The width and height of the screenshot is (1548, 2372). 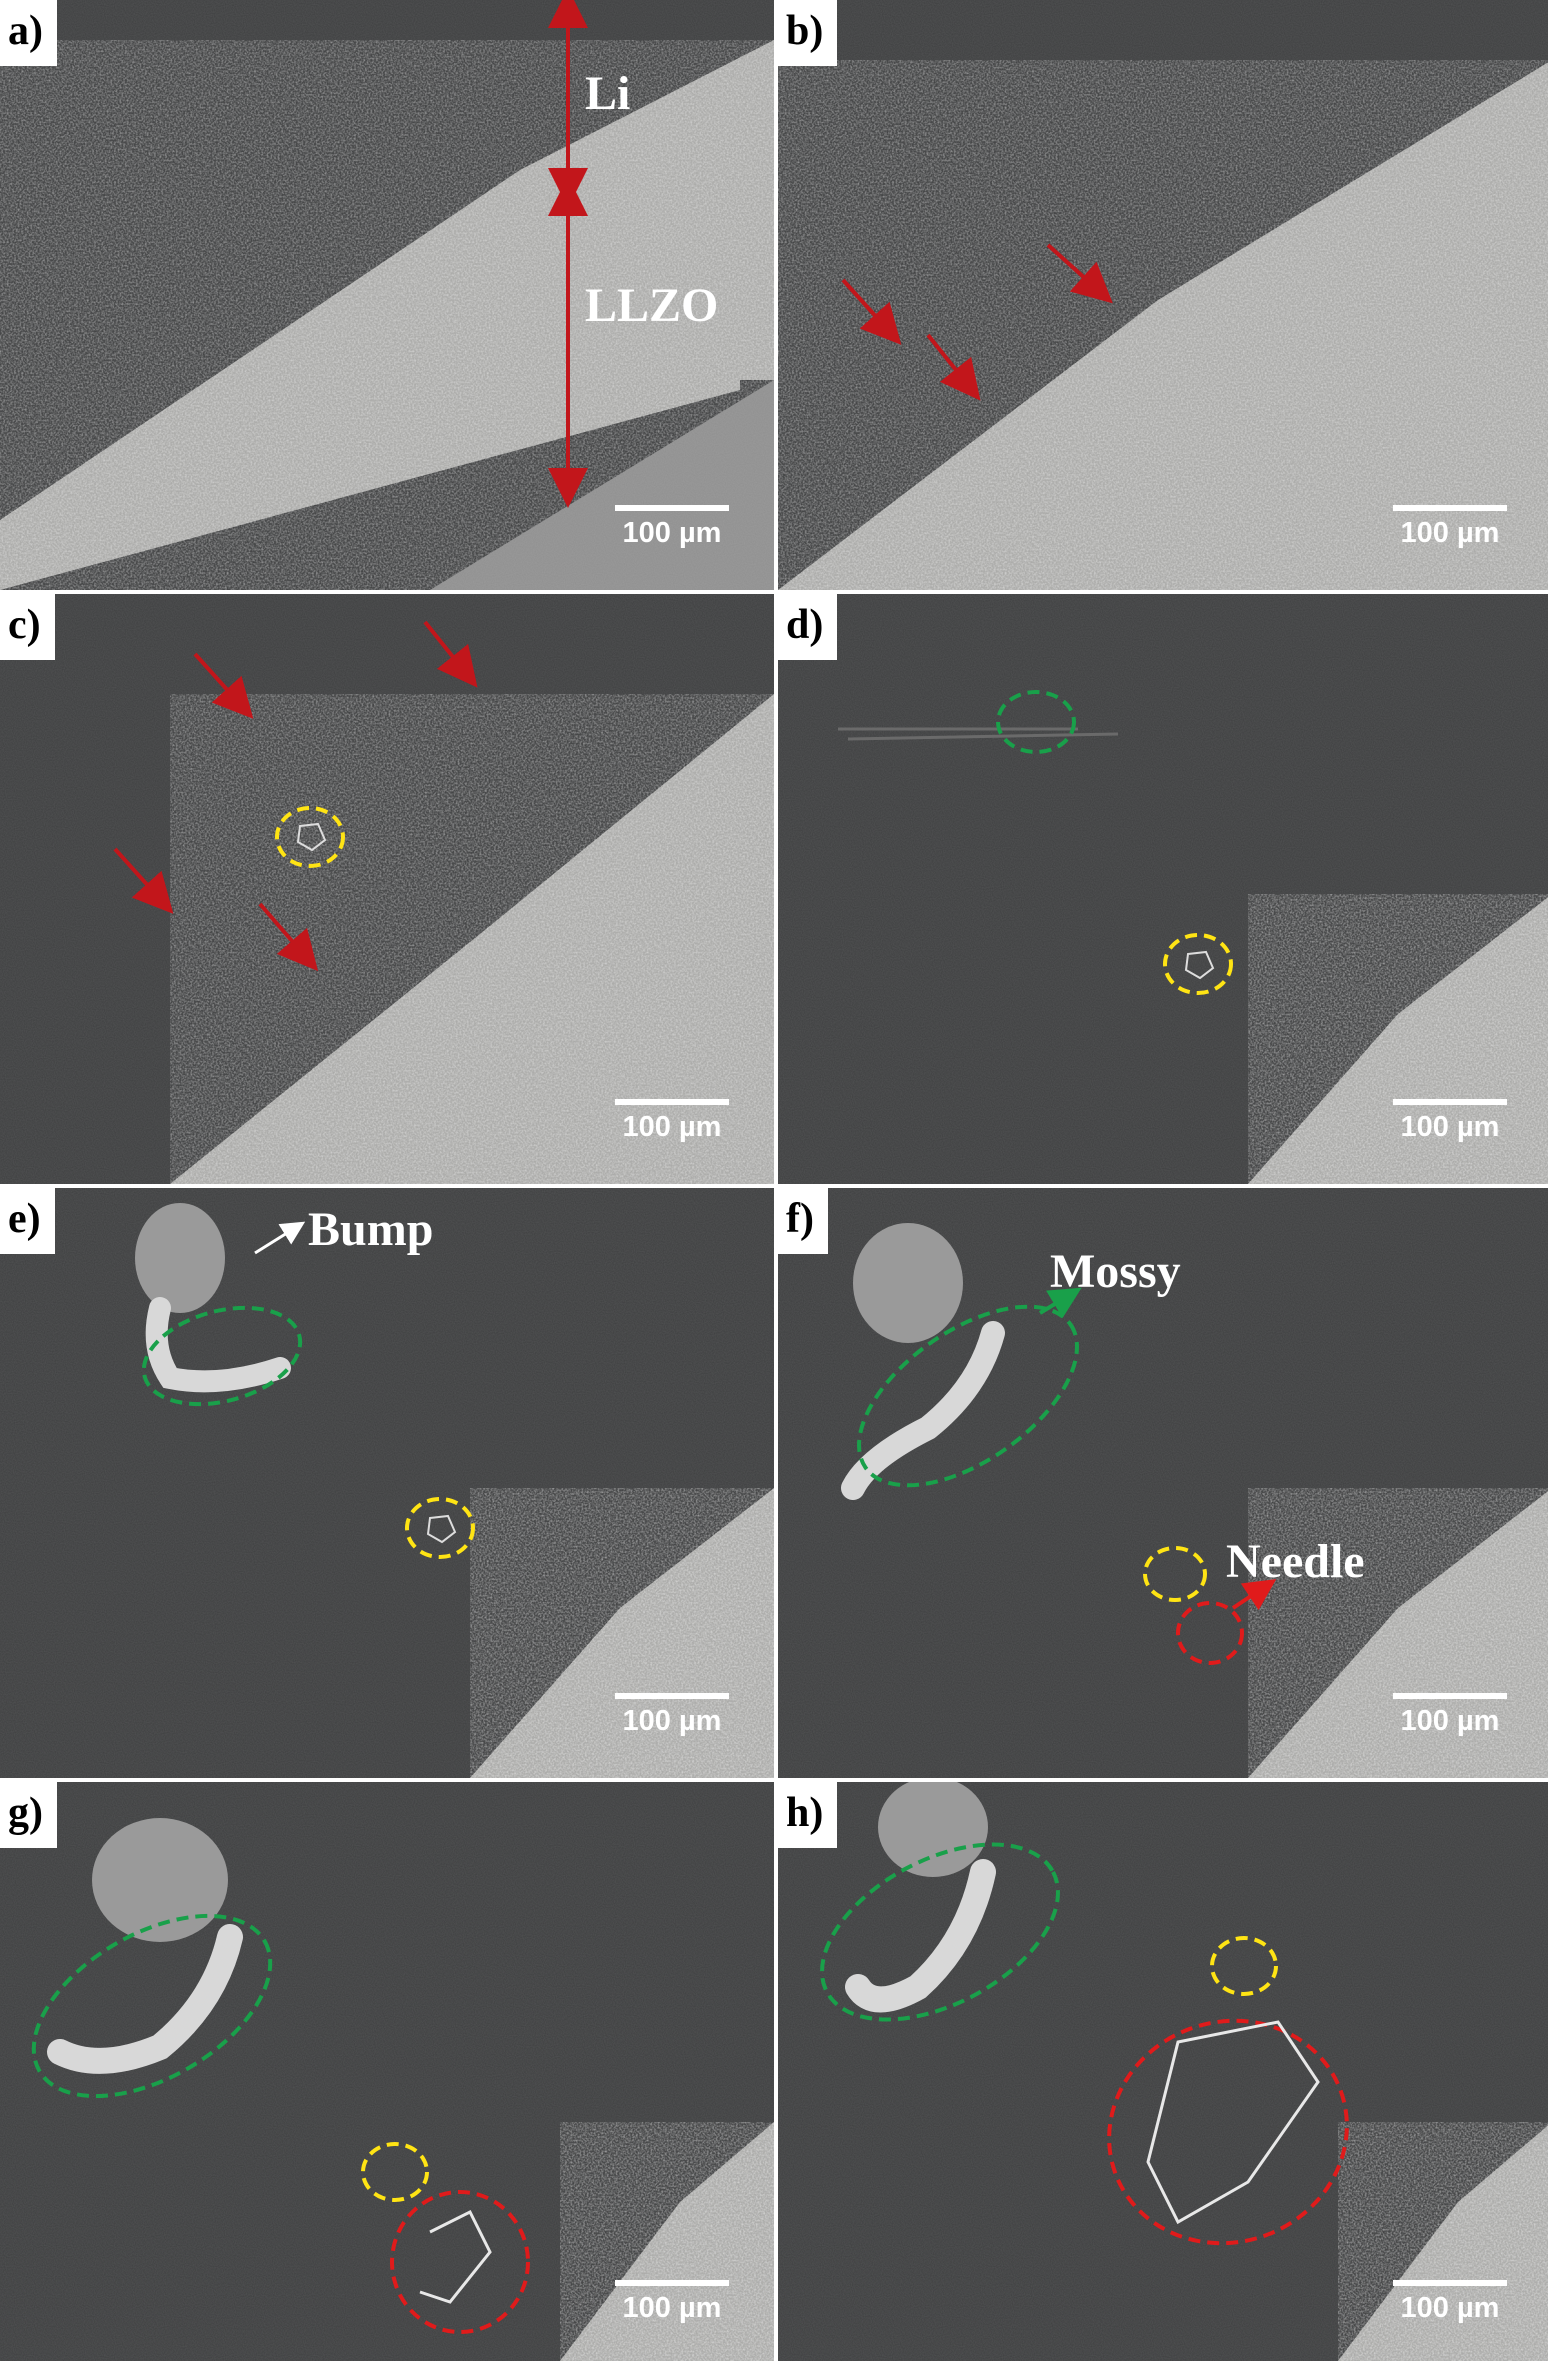 I want to click on panel-label: e), so click(x=27, y=1221).